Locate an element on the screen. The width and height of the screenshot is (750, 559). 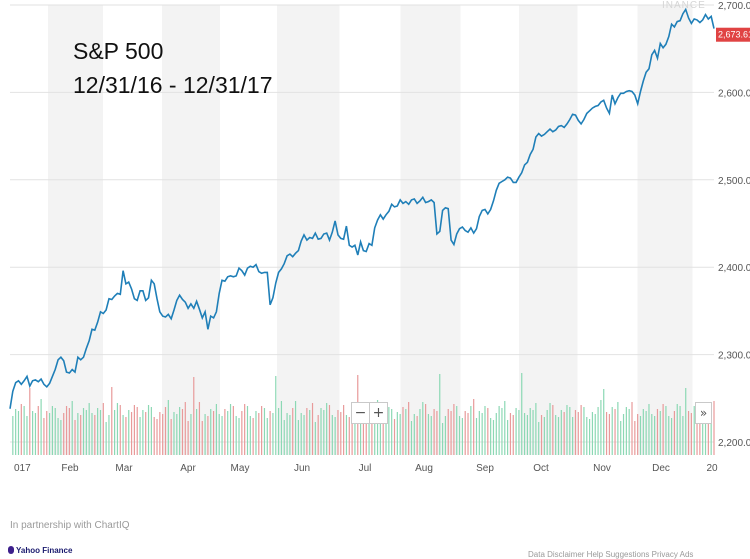
yahoo-finance-watermark: INANCE is located at coordinates (684, 5).